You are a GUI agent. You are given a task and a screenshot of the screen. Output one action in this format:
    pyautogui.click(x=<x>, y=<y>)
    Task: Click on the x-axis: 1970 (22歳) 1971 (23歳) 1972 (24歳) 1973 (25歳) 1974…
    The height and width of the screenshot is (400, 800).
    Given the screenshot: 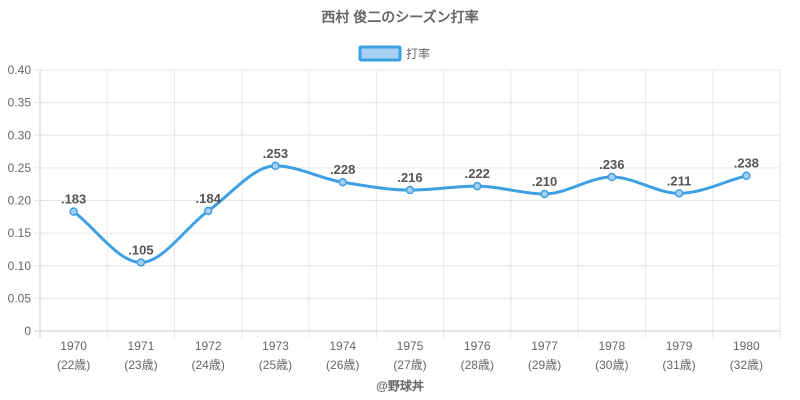 What is the action you would take?
    pyautogui.click(x=410, y=355)
    